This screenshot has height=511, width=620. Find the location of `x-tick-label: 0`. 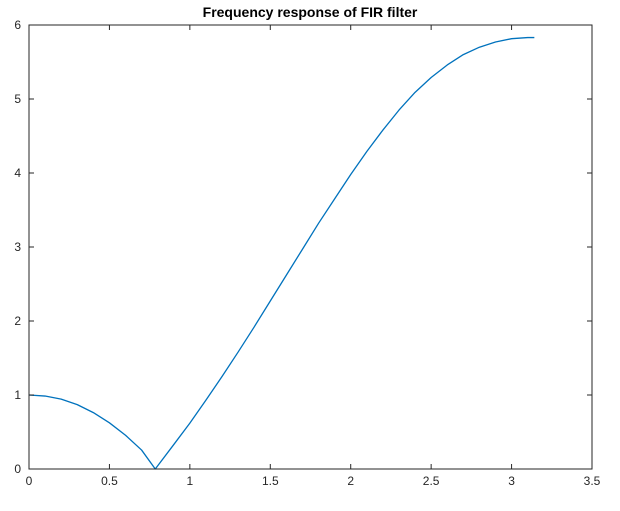

x-tick-label: 0 is located at coordinates (29, 481).